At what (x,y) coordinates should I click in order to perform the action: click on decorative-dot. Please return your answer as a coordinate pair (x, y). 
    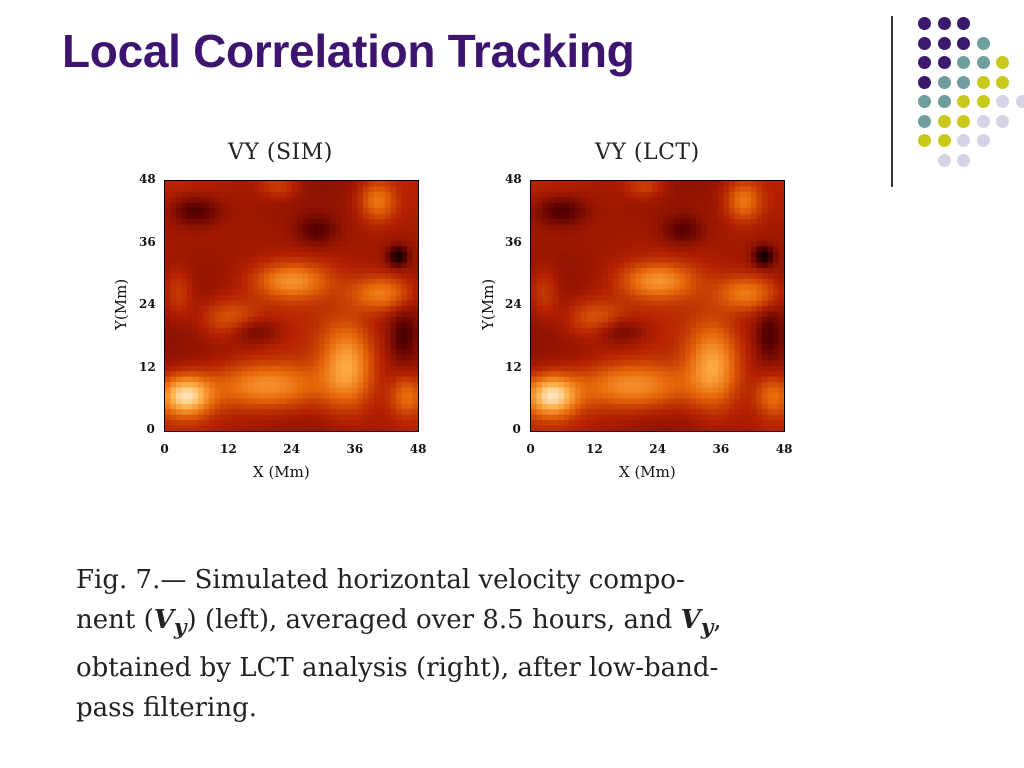
    Looking at the image, I should click on (1002, 62).